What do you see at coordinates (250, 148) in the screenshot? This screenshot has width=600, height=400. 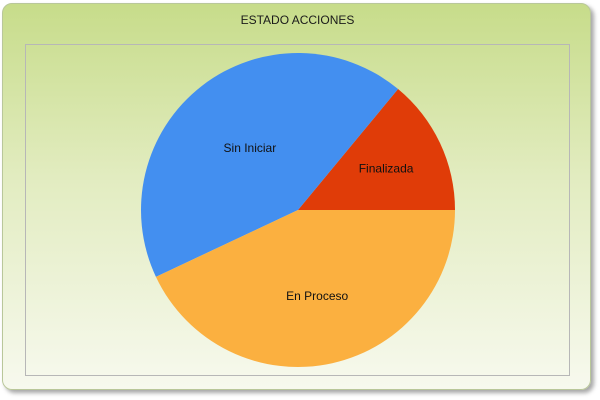 I see `pie-label-sin-iniciar: Sin Iniciar` at bounding box center [250, 148].